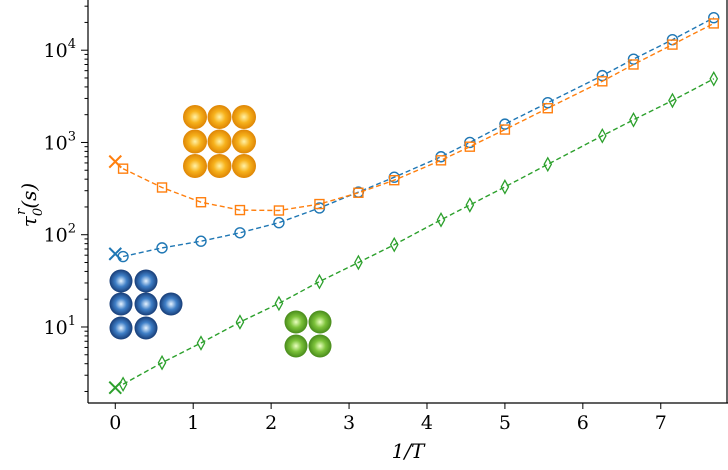 The image size is (728, 470). Describe the element at coordinates (60, 141) in the screenshot. I see `y-tick-label: 10³` at that location.